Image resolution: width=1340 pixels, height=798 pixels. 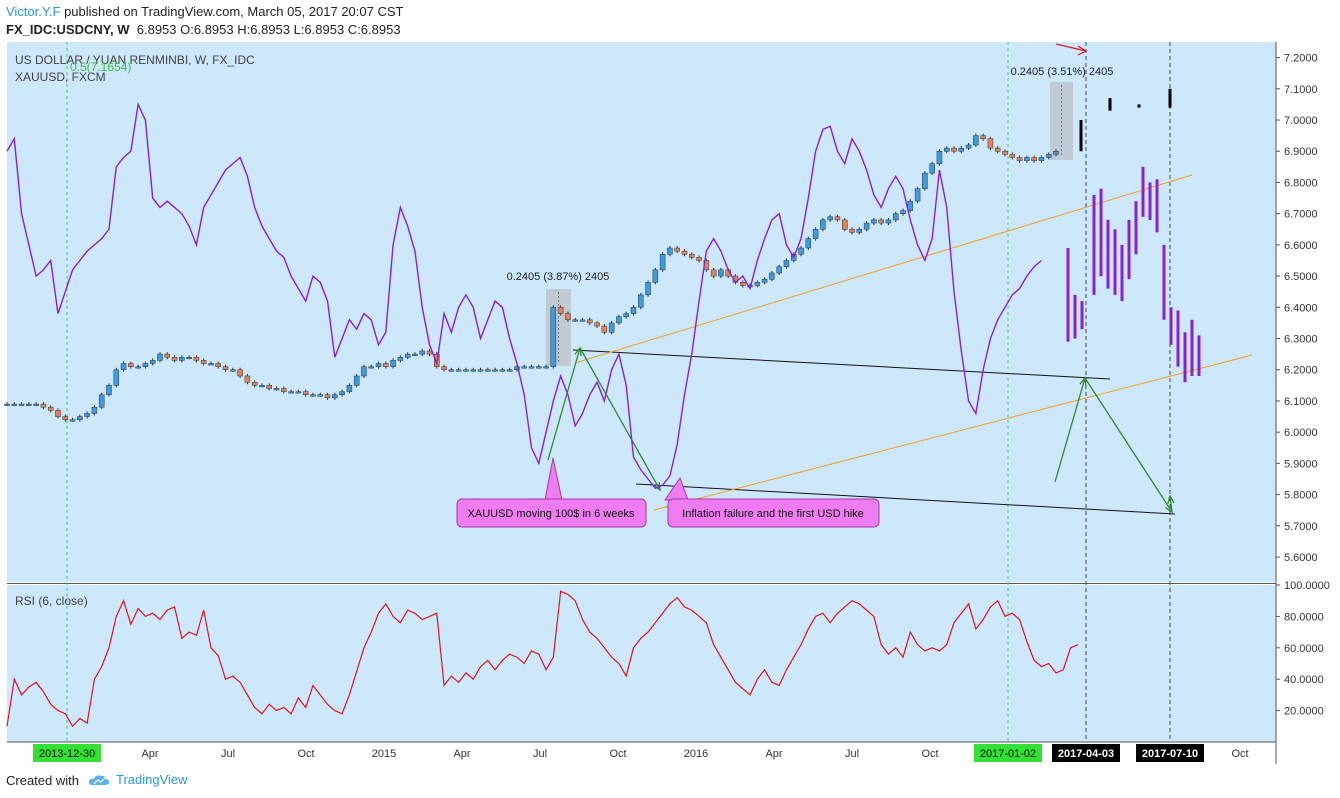 What do you see at coordinates (1301, 308) in the screenshot?
I see `price-tick-label: 6.4000` at bounding box center [1301, 308].